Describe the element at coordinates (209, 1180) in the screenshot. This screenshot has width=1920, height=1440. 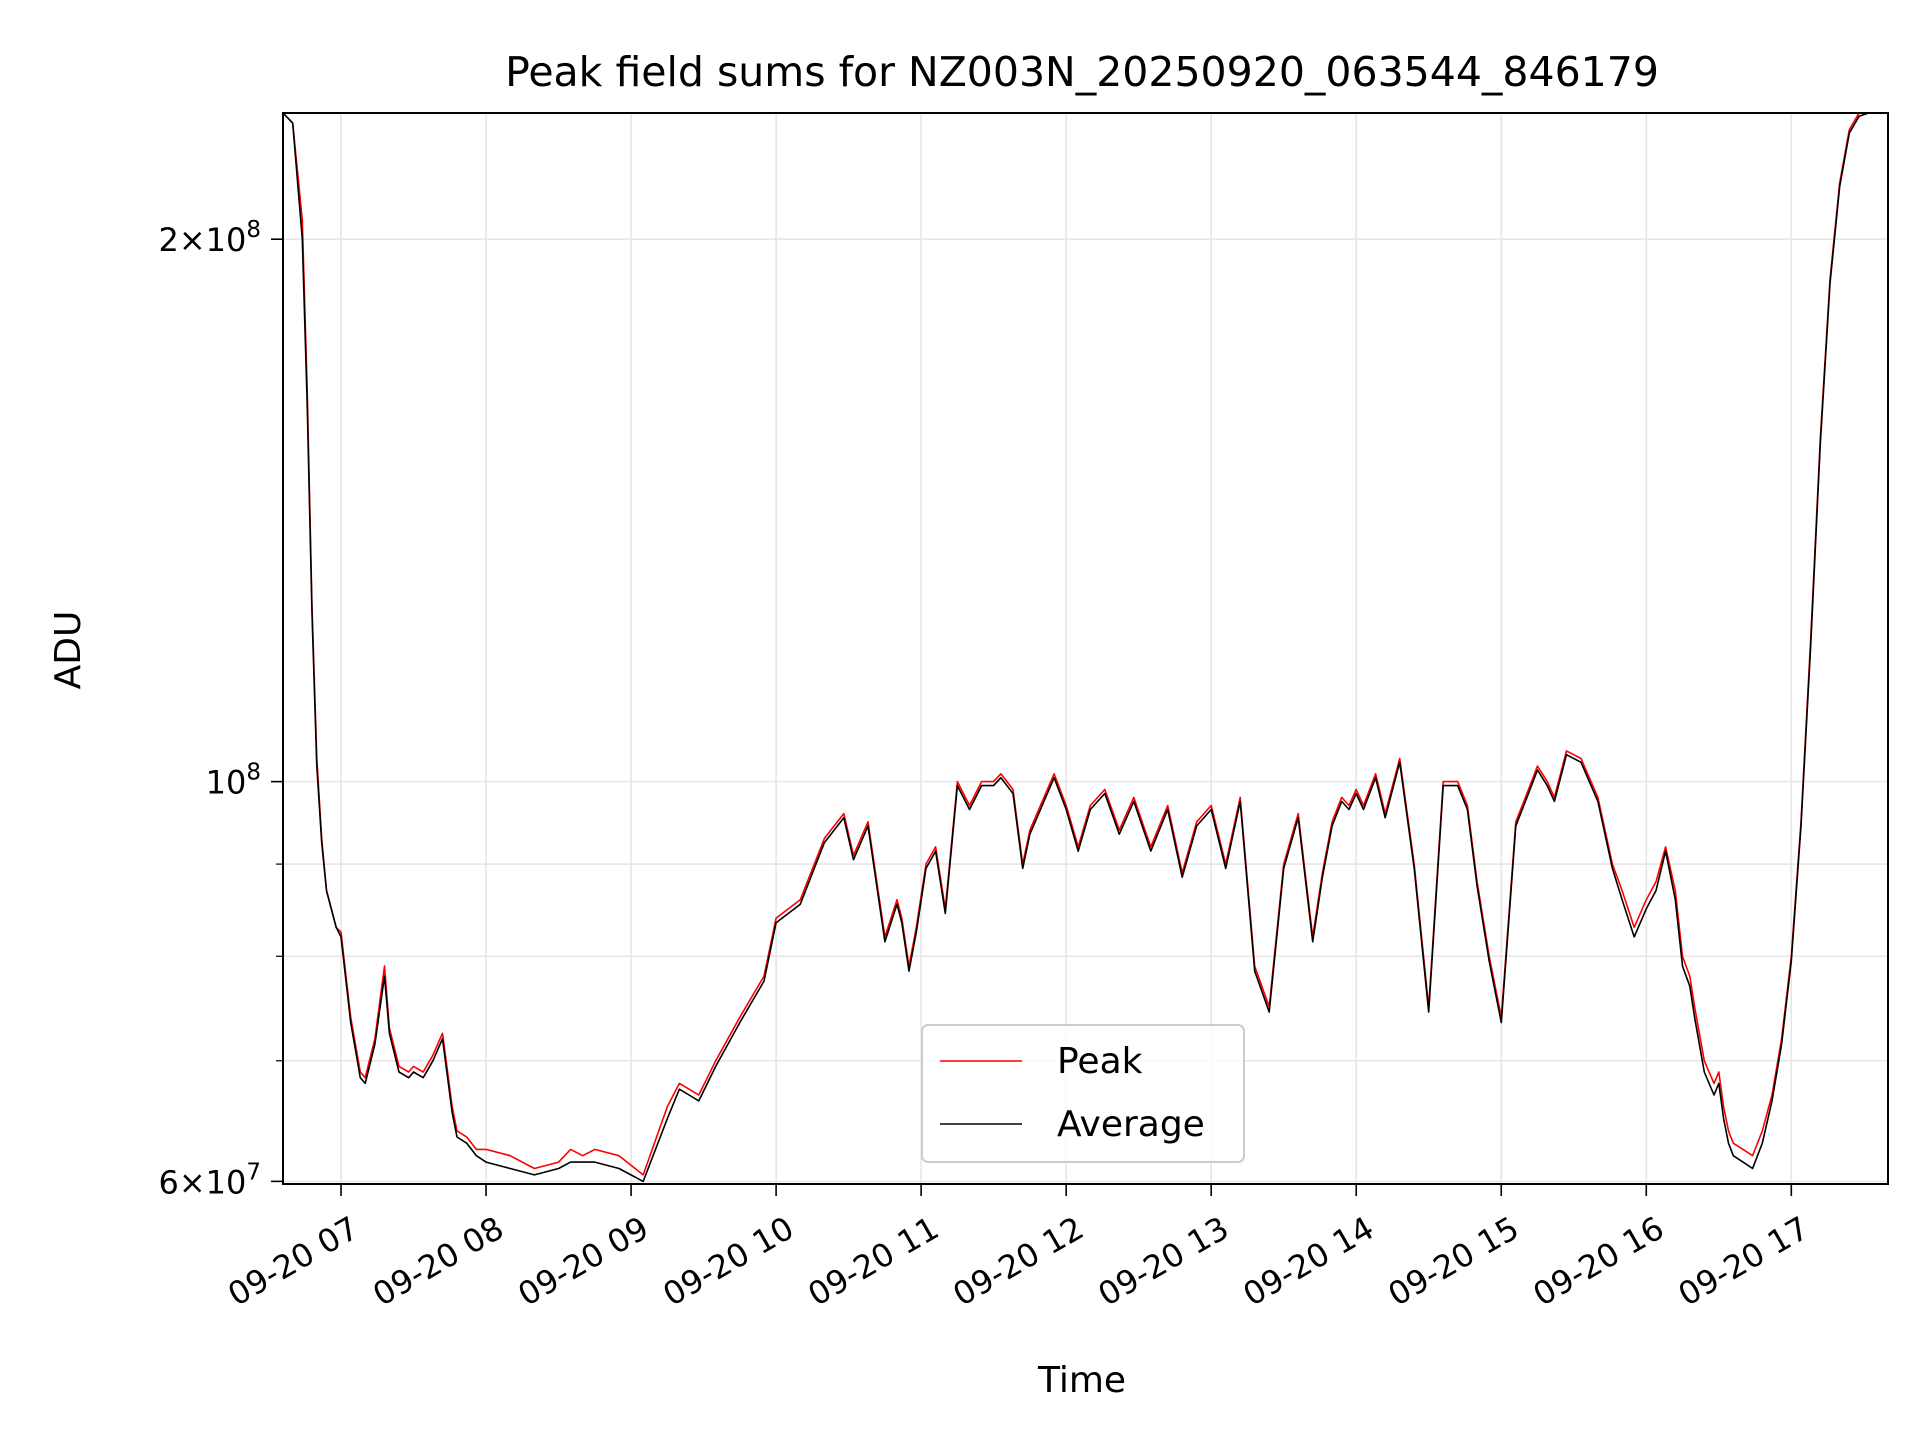
I see `y-tick-label: 6×107` at that location.